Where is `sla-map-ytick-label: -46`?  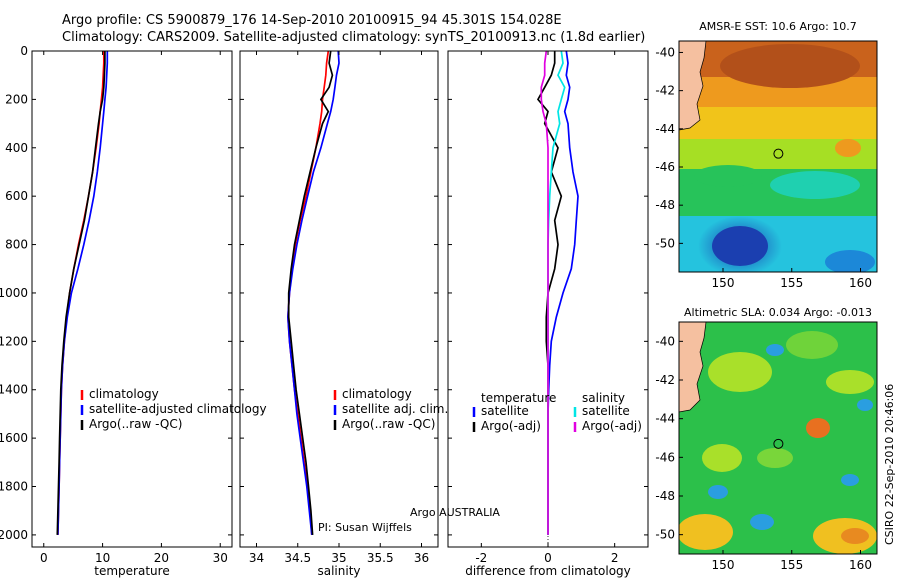 sla-map-ytick-label: -46 is located at coordinates (665, 457).